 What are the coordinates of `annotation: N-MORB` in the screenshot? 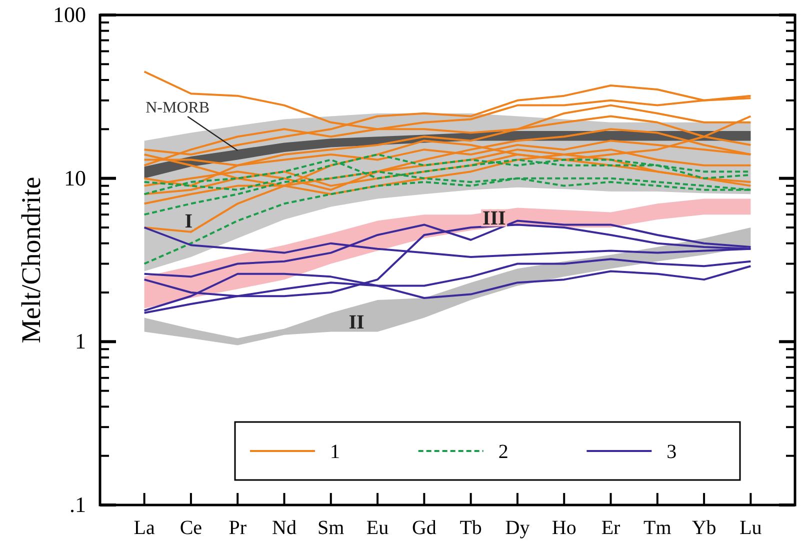 It's located at (178, 108).